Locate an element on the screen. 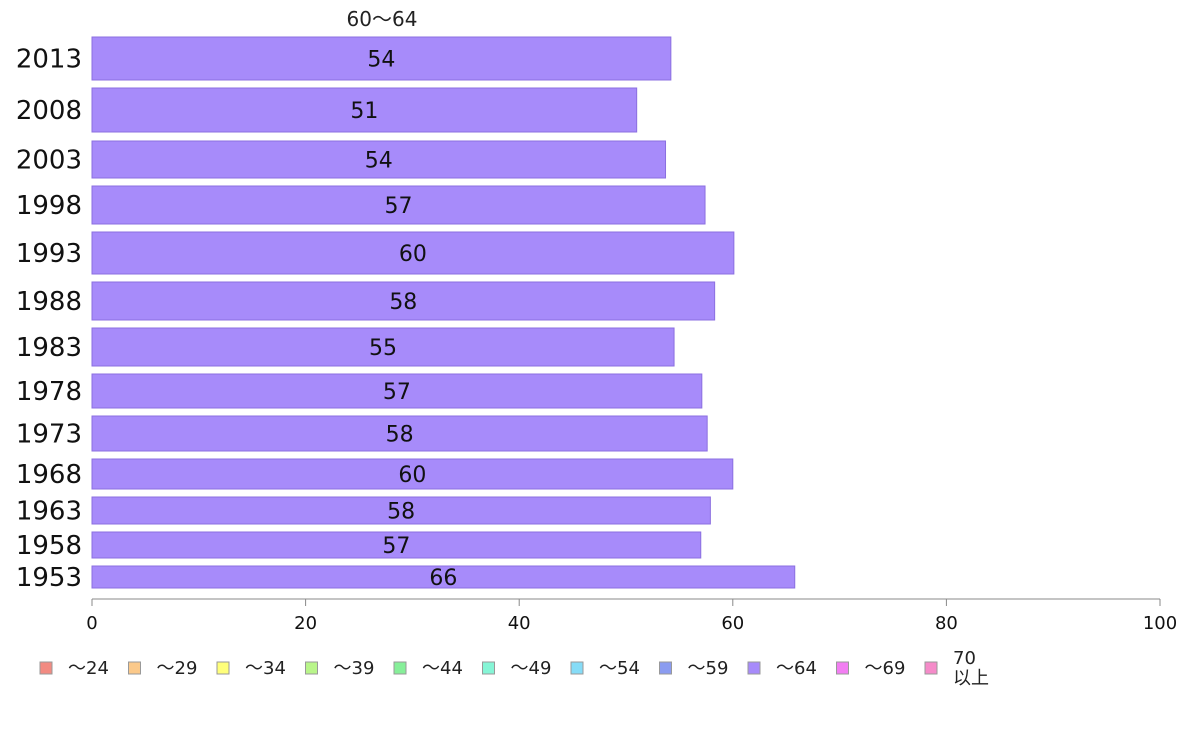 This screenshot has width=1188, height=736. bar-value-label-2003: 54 is located at coordinates (379, 161).